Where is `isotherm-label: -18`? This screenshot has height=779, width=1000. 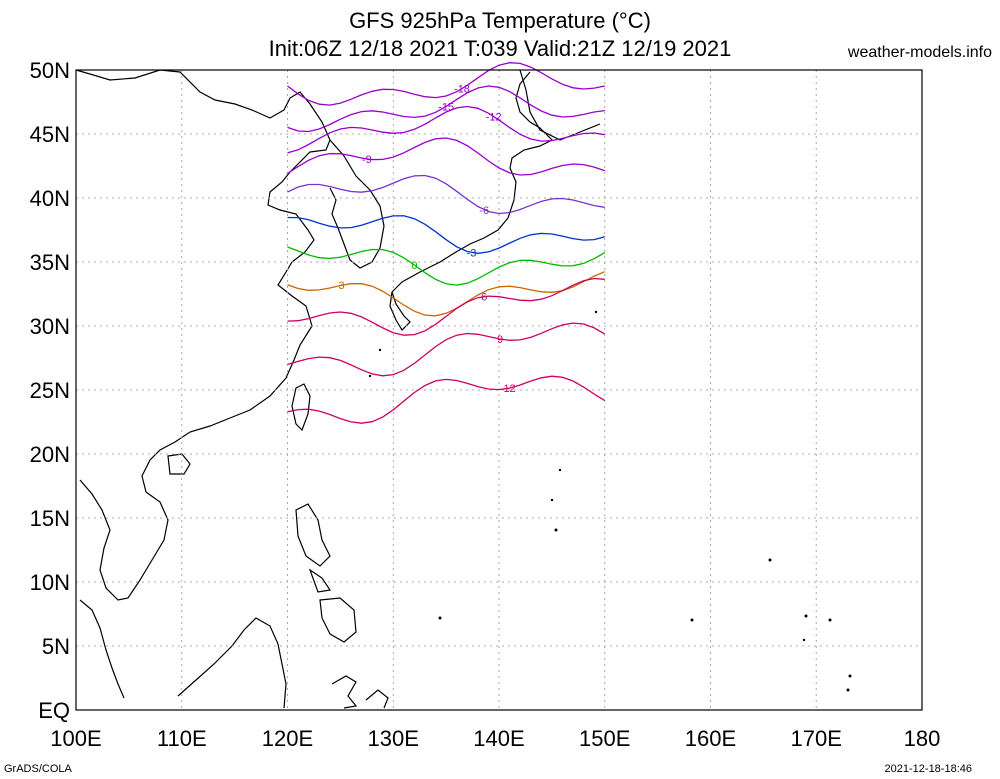
isotherm-label: -18 is located at coordinates (462, 90).